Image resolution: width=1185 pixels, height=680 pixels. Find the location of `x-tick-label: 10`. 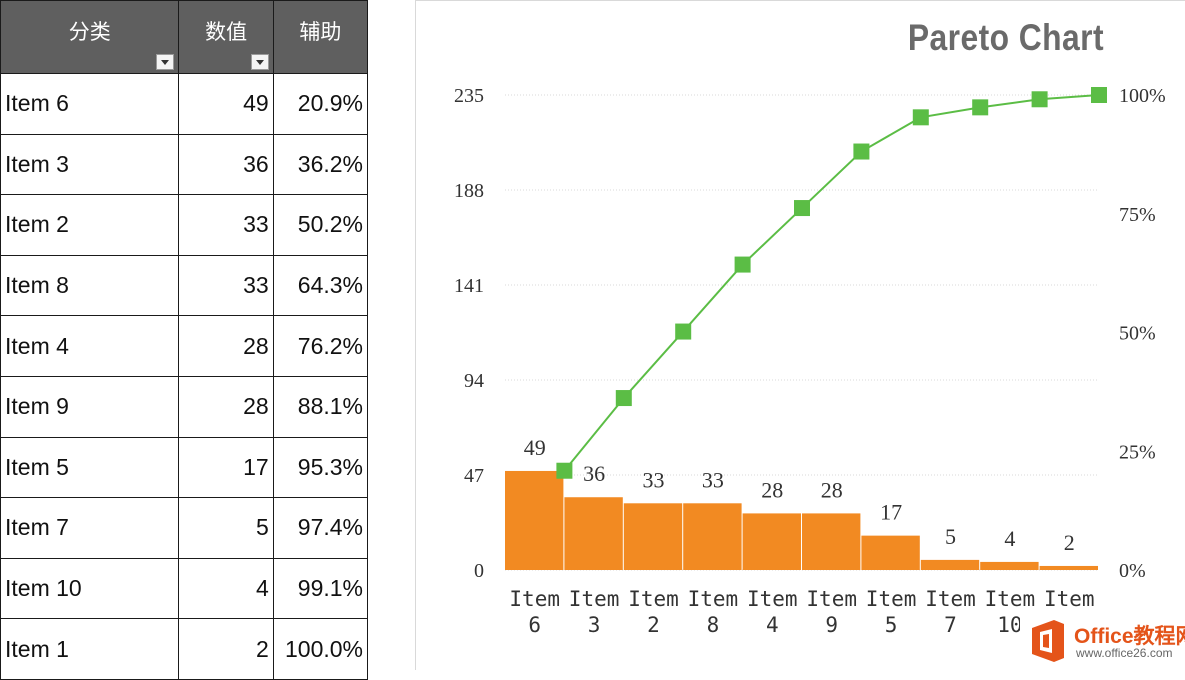

x-tick-label: 10 is located at coordinates (1009, 625).